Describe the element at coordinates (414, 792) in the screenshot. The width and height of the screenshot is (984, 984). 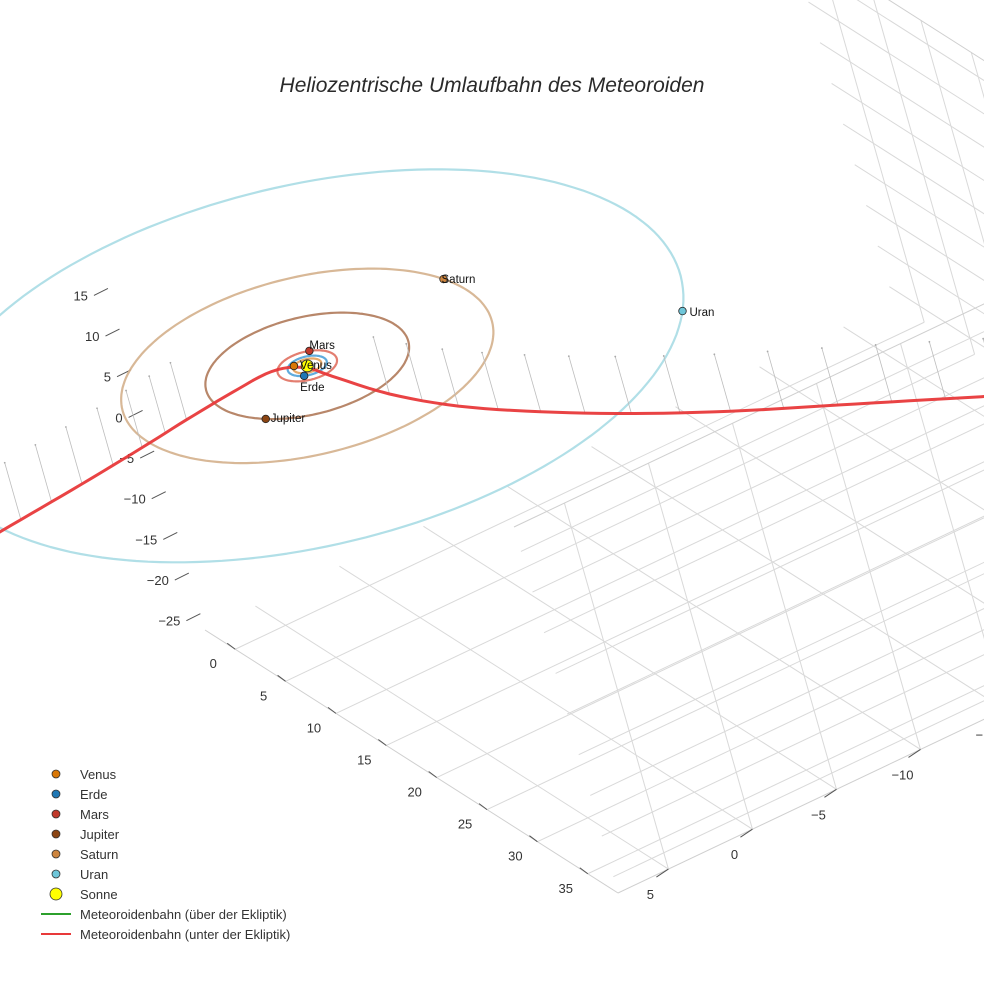
I see `x-tick-label: 20` at that location.